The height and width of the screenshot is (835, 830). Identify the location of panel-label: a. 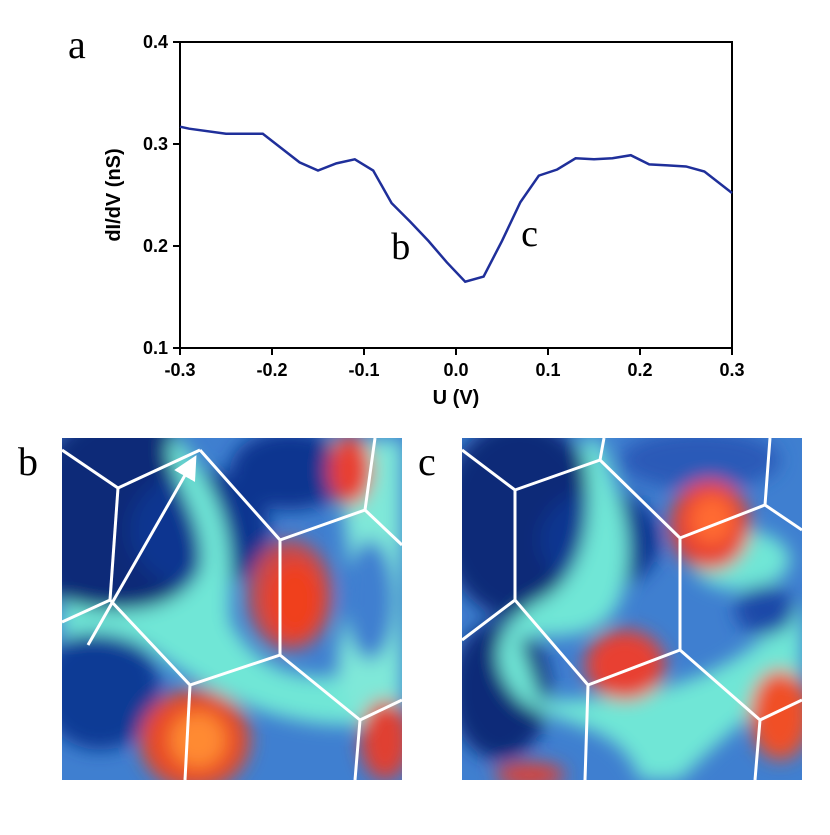
(77, 44).